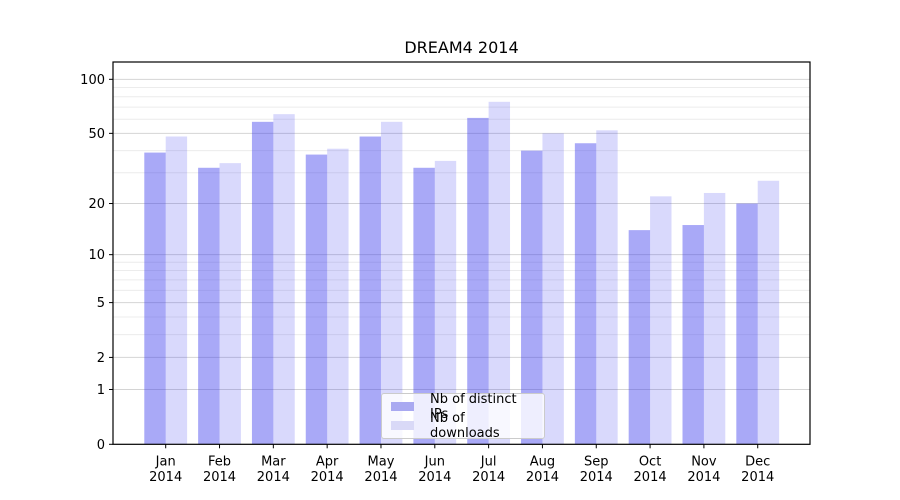 The height and width of the screenshot is (500, 900). I want to click on legend-label-downloads: Nb of downloads, so click(465, 425).